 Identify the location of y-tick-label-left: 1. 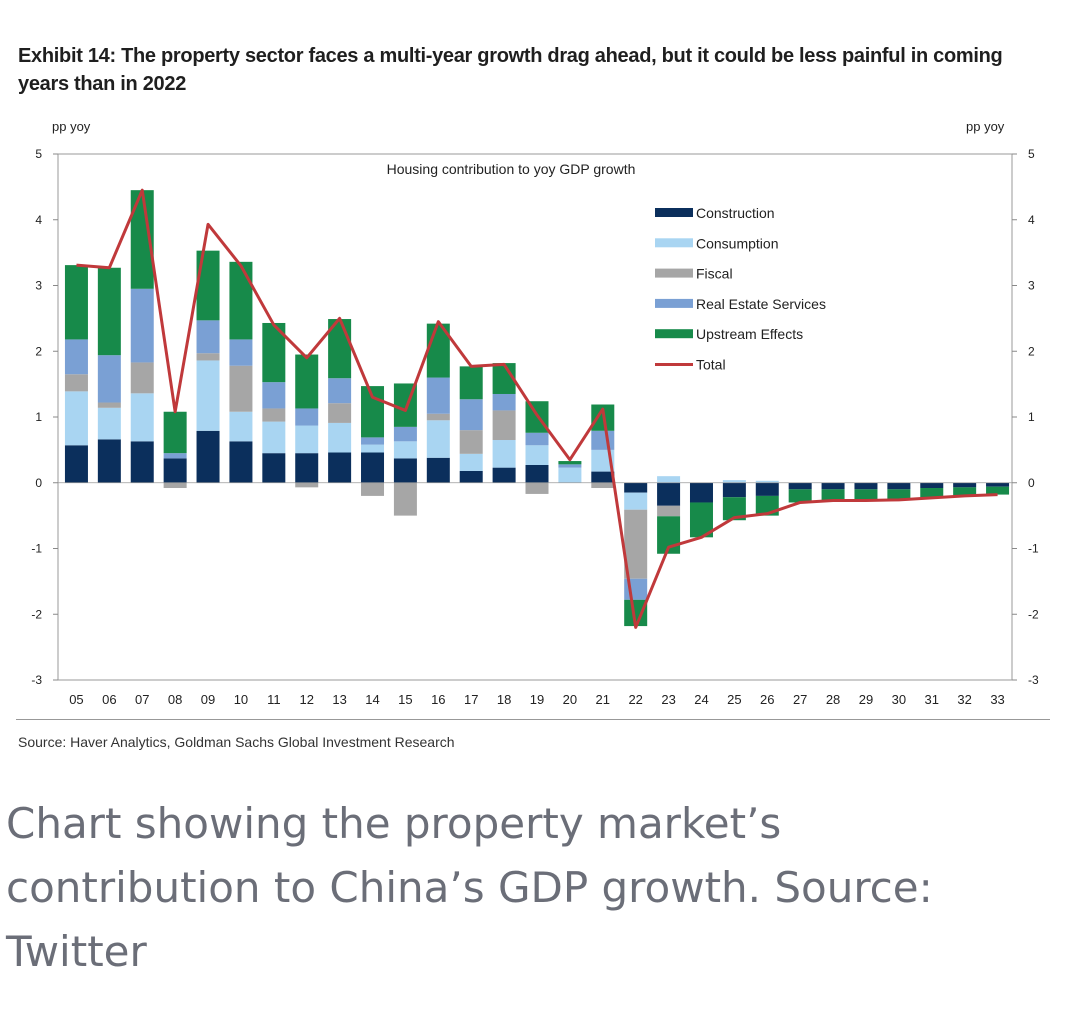
(38, 417).